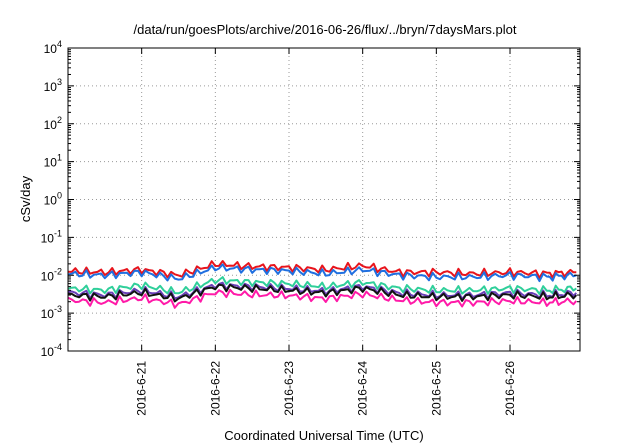 This screenshot has width=640, height=448. I want to click on x-tick-label: 2016-6-21, so click(142, 388).